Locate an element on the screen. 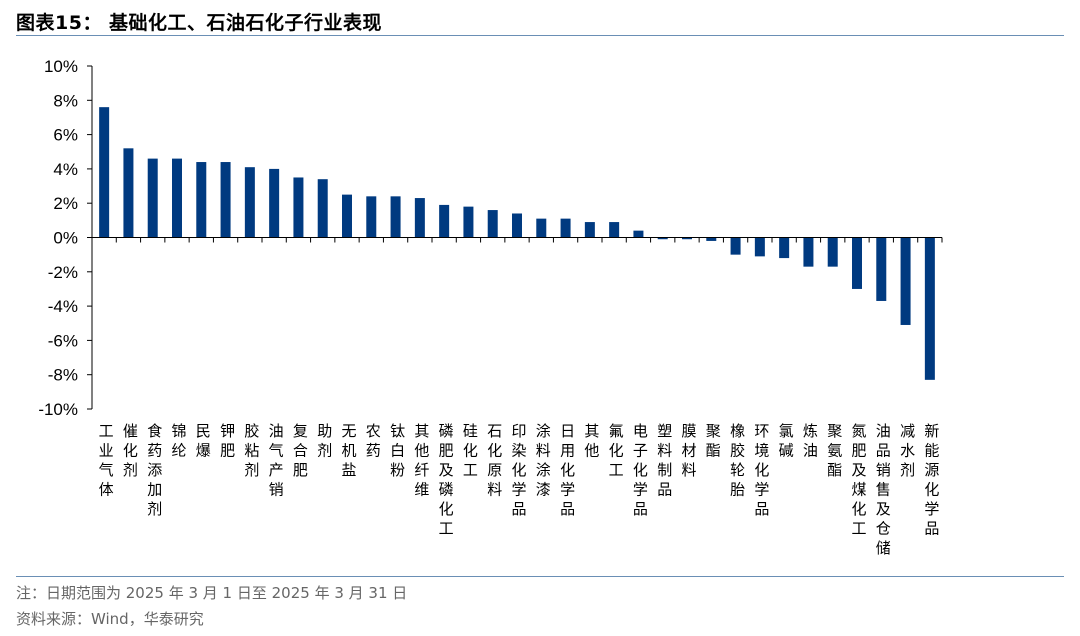 This screenshot has width=1080, height=636. category-label: 油气产销 is located at coordinates (276, 460).